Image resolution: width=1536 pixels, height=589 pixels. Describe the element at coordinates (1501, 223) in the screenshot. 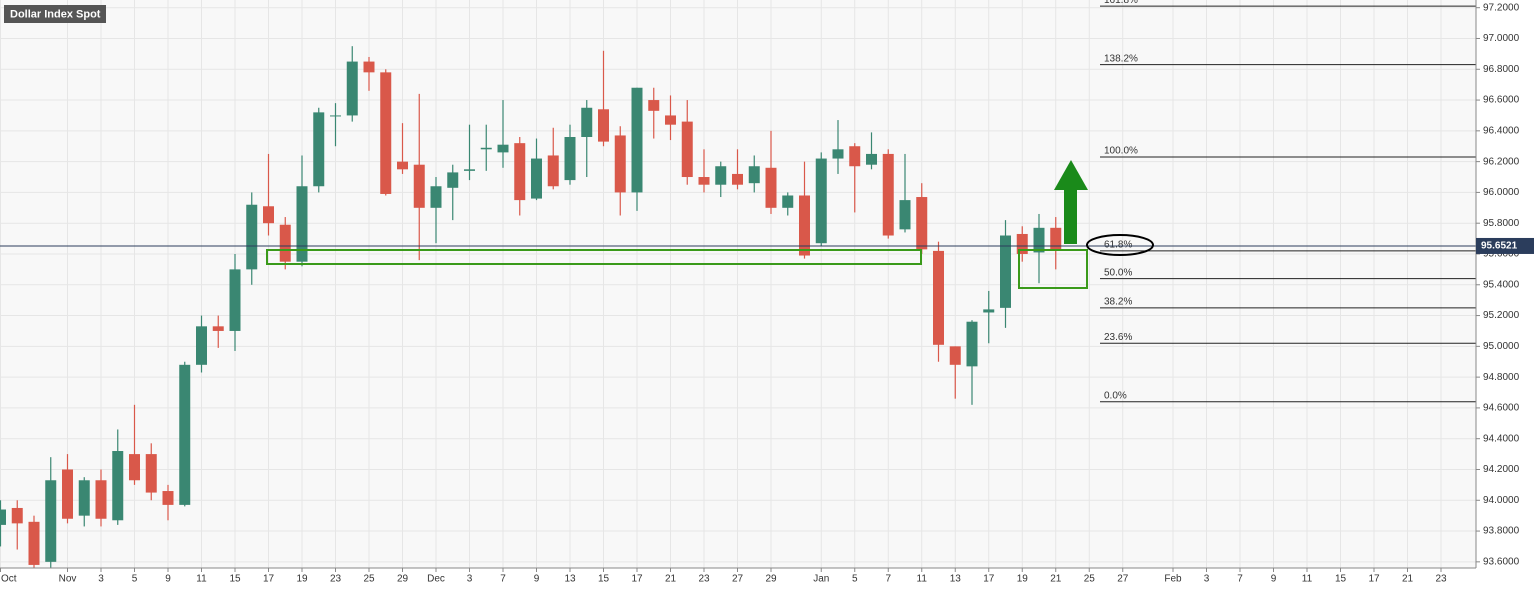

I see `y-tick-label: 95.8000` at that location.